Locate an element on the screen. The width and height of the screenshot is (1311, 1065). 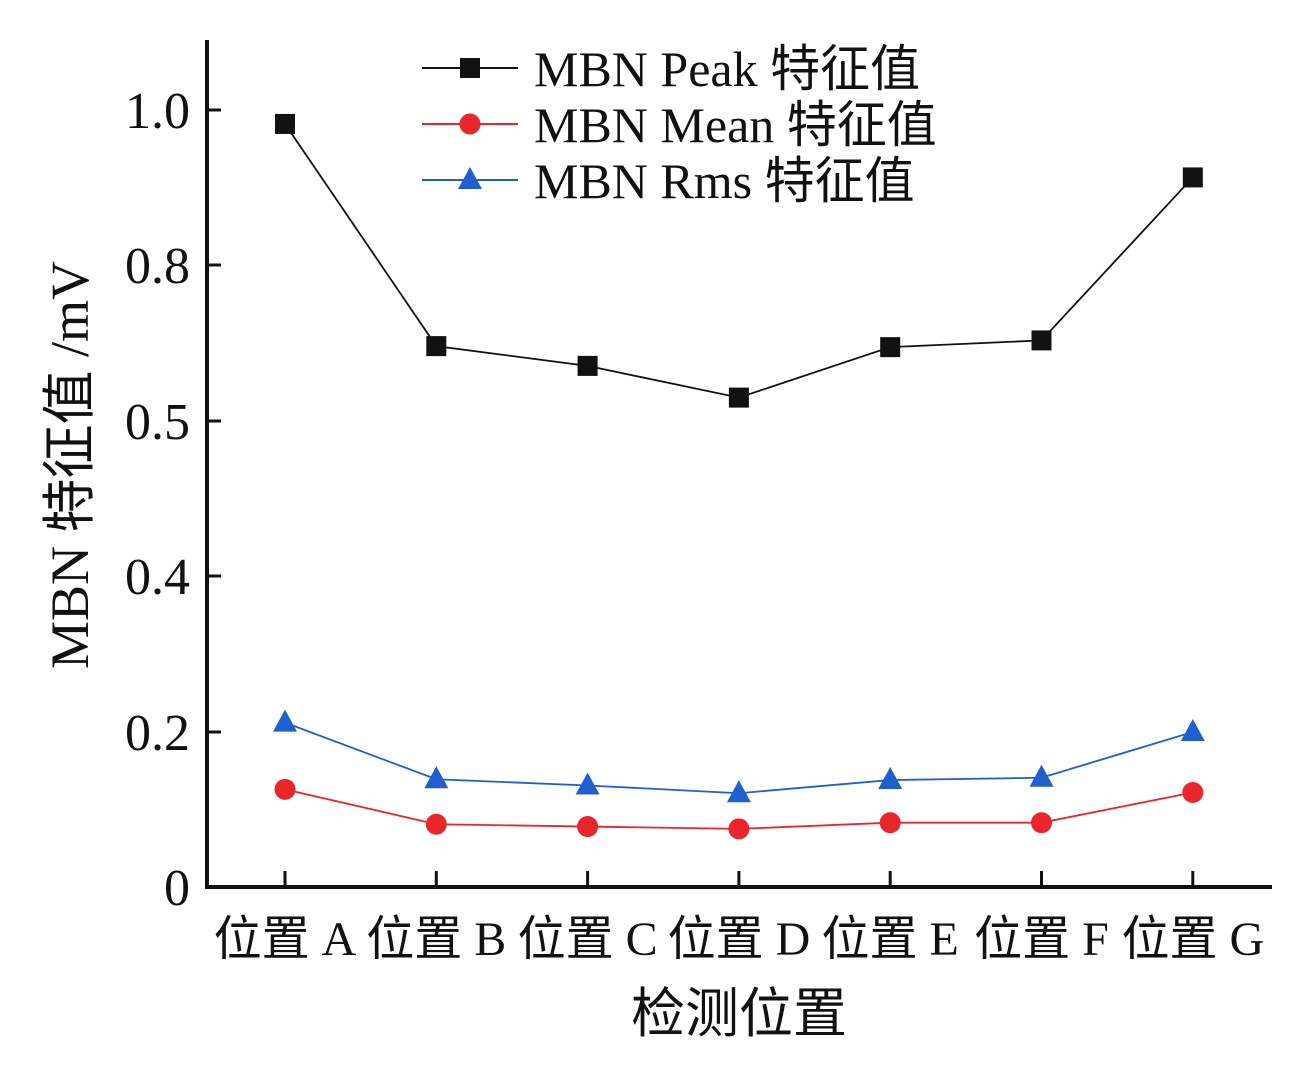
x-tick-label: 位置 B is located at coordinates (436, 939).